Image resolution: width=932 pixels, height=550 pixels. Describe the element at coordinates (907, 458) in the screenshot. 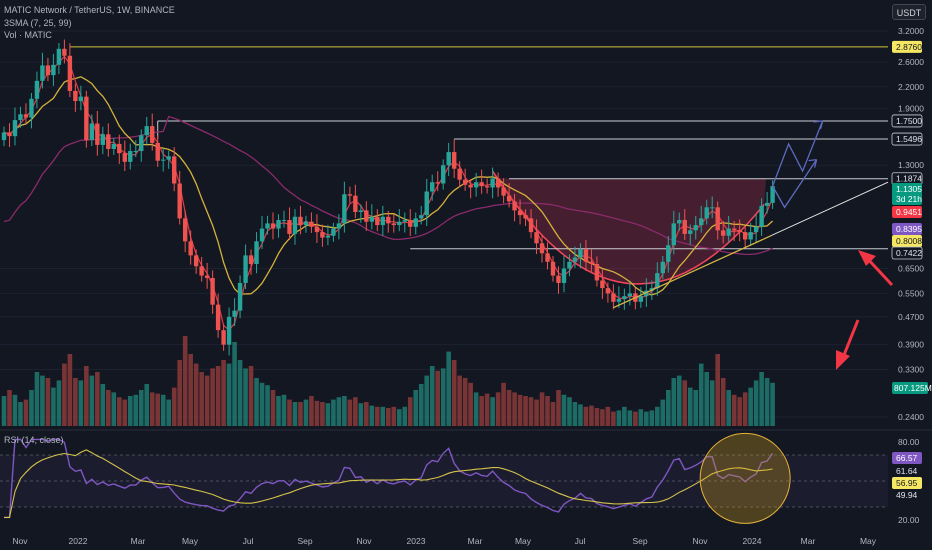

I see `rsi-label-text: 66.57` at that location.